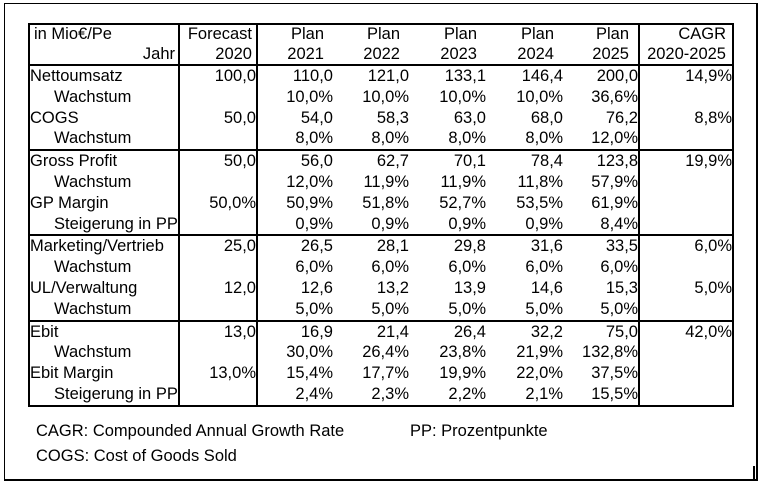 This screenshot has height=488, width=761. Describe the element at coordinates (104, 331) in the screenshot. I see `row-label: Ebit` at that location.